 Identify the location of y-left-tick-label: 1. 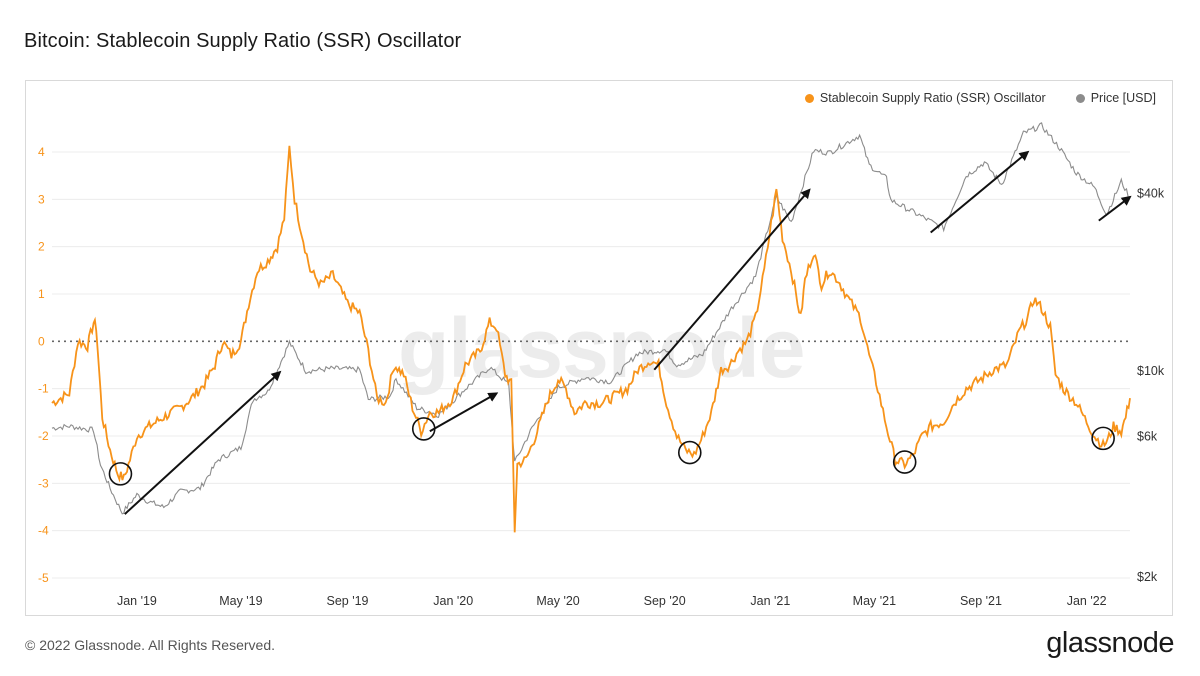
(41, 294).